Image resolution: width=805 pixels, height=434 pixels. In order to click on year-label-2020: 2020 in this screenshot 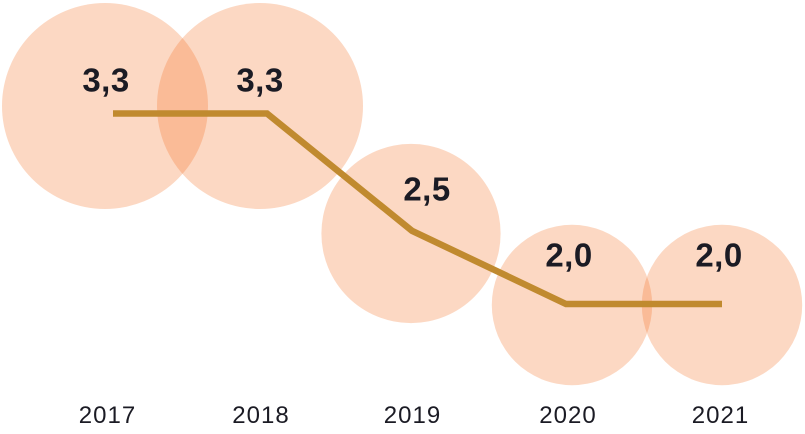, I will do `click(568, 415)`.